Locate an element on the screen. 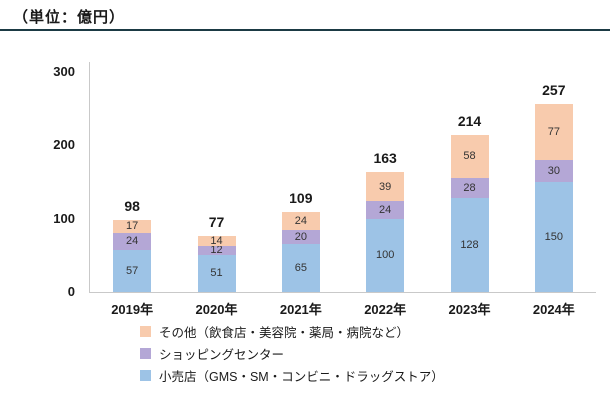 The image size is (610, 412). bar-segment-other: 77 is located at coordinates (553, 131).